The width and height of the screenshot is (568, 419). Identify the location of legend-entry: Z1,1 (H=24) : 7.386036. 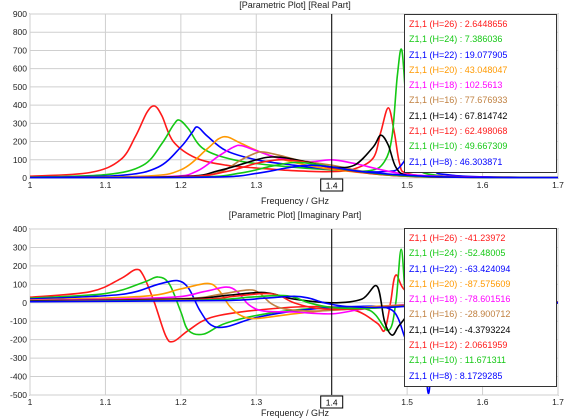
(482, 39).